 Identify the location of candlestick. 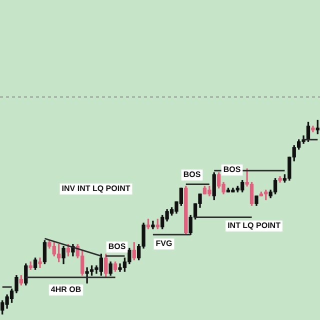
(40, 263).